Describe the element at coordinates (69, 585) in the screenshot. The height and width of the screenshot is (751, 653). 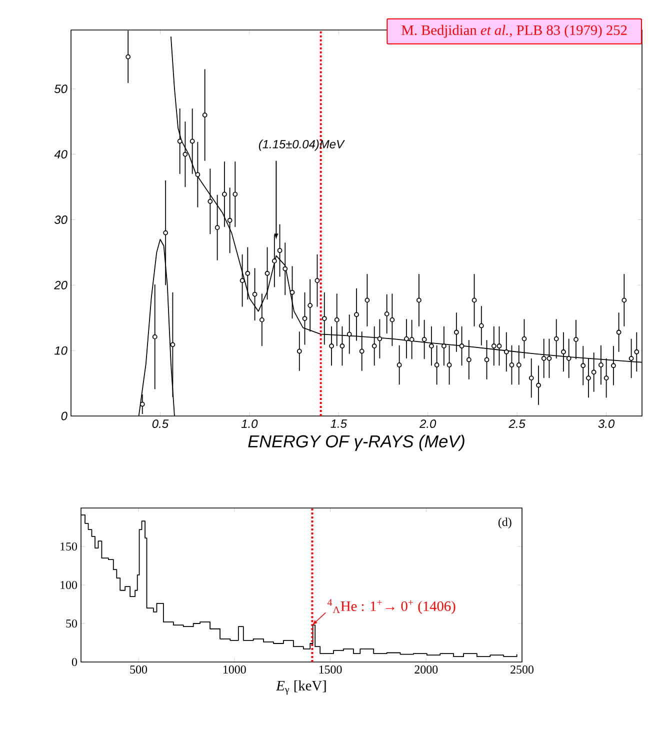
I see `y-tick-label: 100` at that location.